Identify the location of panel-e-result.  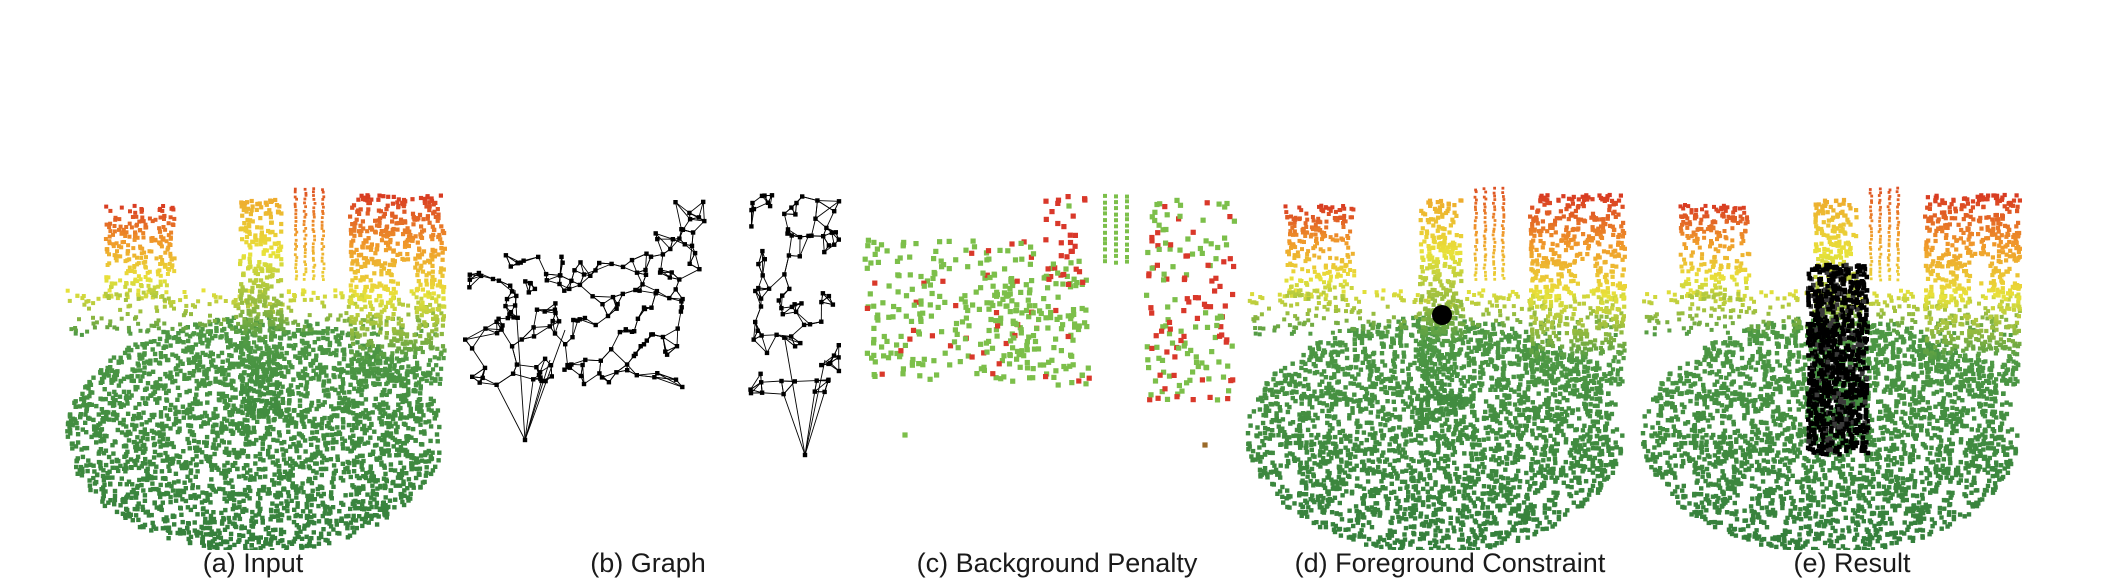
(1832, 365).